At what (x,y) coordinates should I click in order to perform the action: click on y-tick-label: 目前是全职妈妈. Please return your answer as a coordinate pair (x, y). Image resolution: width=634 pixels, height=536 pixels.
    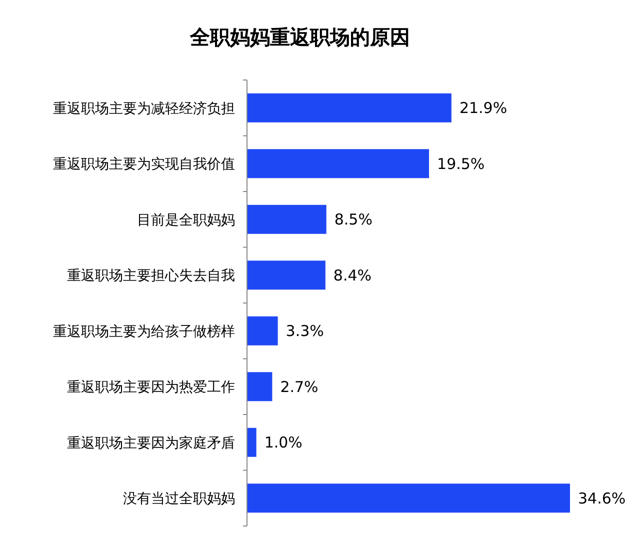
    Looking at the image, I should click on (186, 220).